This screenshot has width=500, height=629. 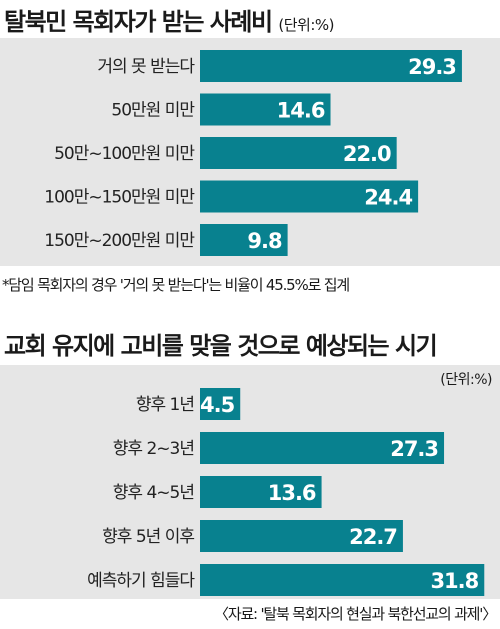 I want to click on chart1-value-label: 22.0, so click(x=367, y=154).